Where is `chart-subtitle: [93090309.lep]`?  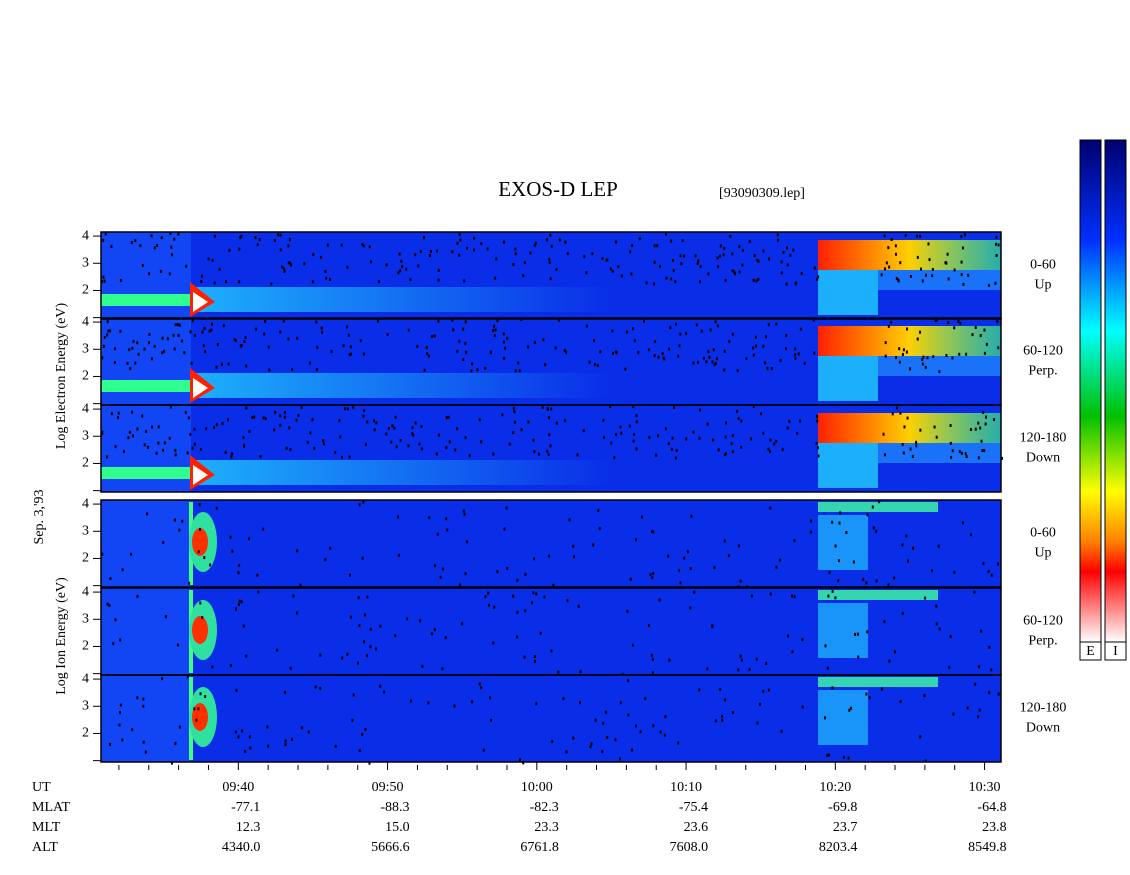 chart-subtitle: [93090309.lep] is located at coordinates (762, 193).